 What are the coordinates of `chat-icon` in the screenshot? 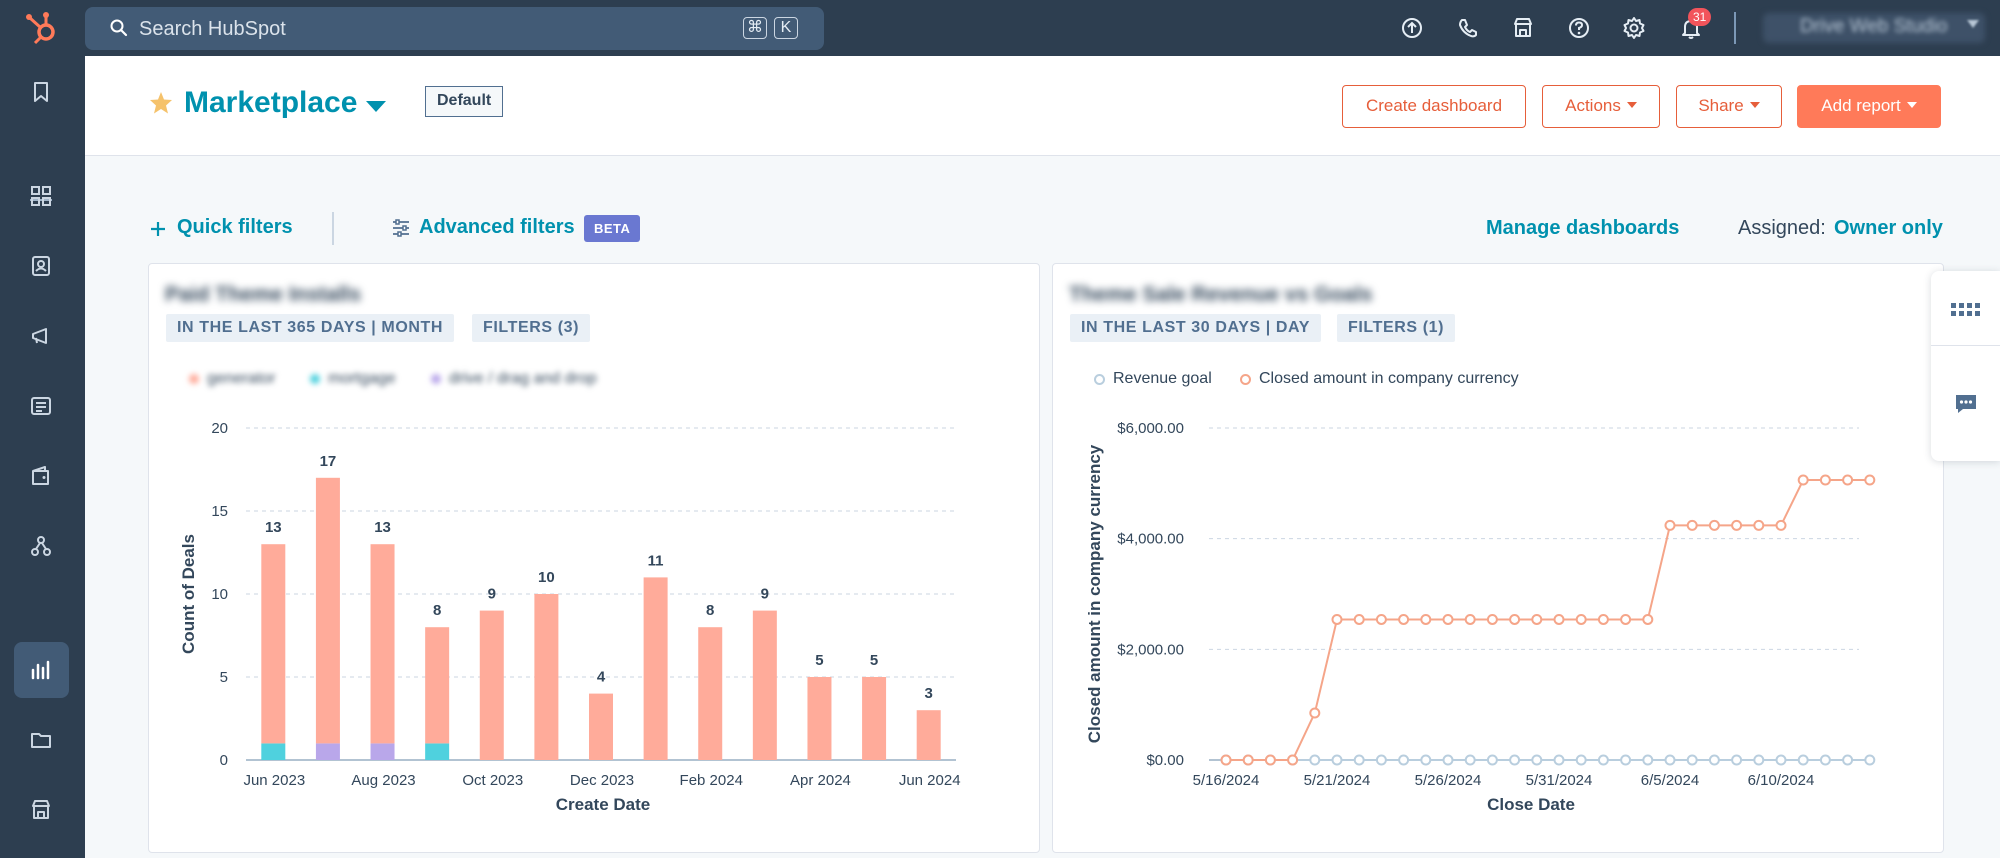 It's located at (1966, 404).